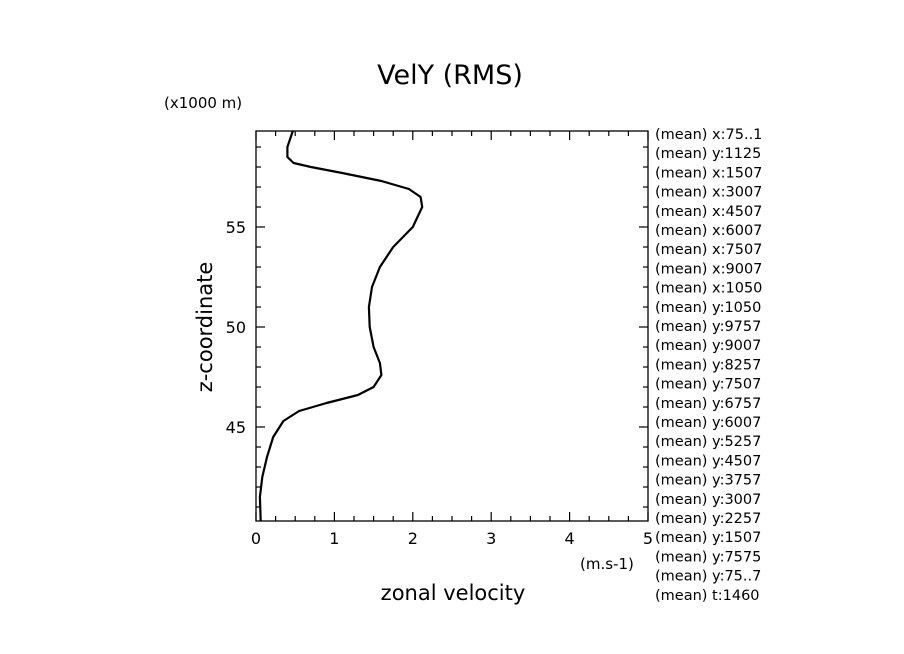 This screenshot has width=904, height=654. What do you see at coordinates (708, 500) in the screenshot?
I see `side-label: (mean) y:3007` at bounding box center [708, 500].